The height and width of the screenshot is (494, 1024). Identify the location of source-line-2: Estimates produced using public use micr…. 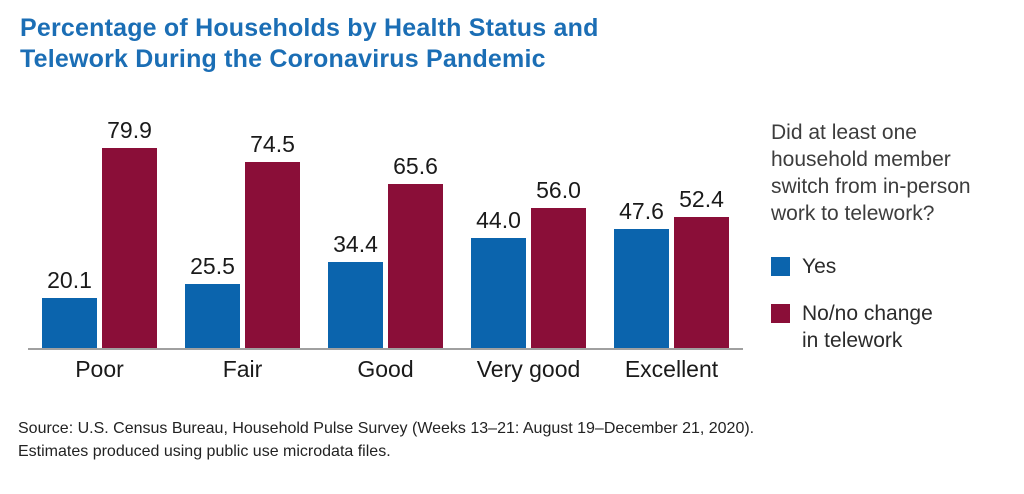
(204, 451).